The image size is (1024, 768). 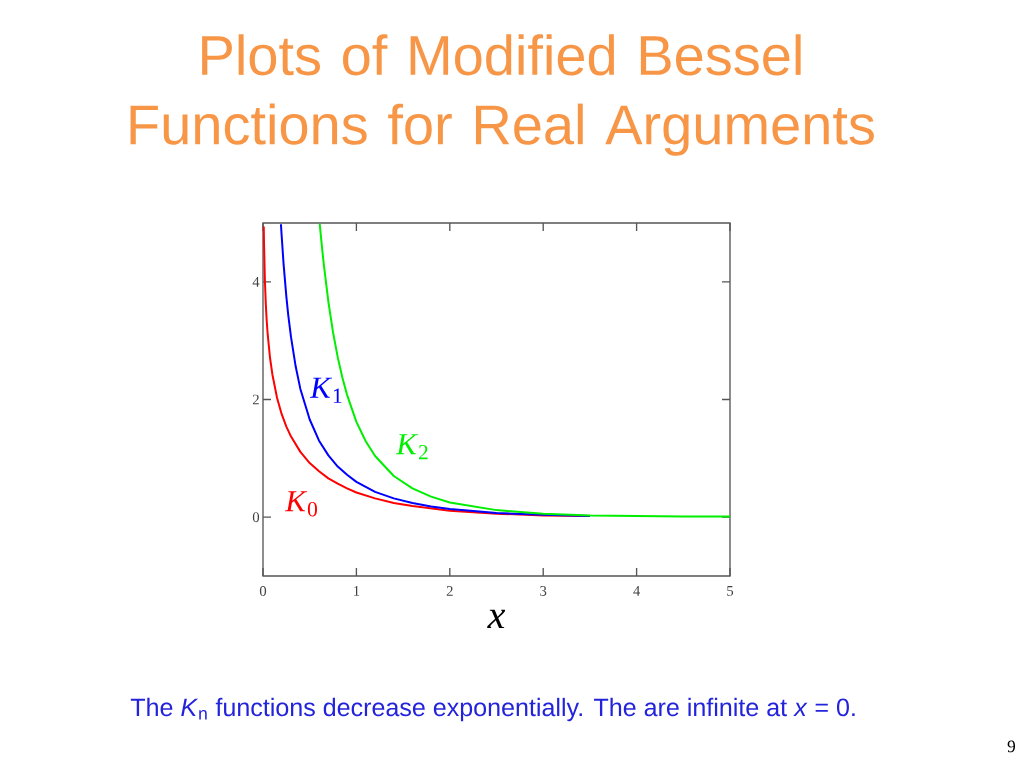 I want to click on x-tick-label: 4, so click(x=637, y=591).